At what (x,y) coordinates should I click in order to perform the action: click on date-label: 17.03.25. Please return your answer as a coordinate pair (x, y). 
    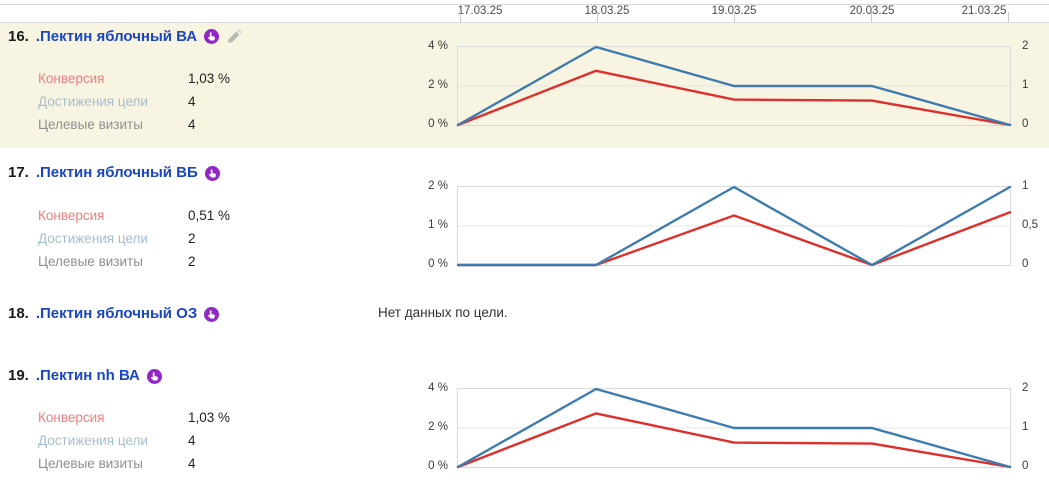
    Looking at the image, I should click on (480, 11).